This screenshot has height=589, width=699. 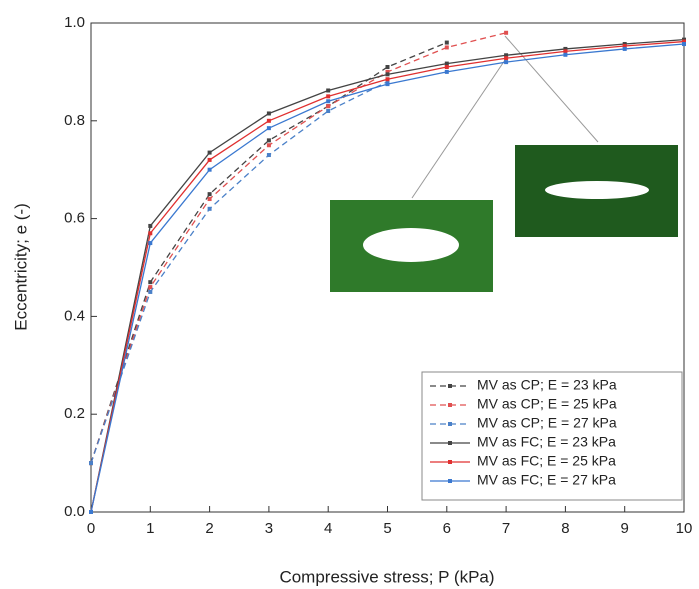 What do you see at coordinates (546, 442) in the screenshot?
I see `legend-label: MV as FC; E = 23 kPa` at bounding box center [546, 442].